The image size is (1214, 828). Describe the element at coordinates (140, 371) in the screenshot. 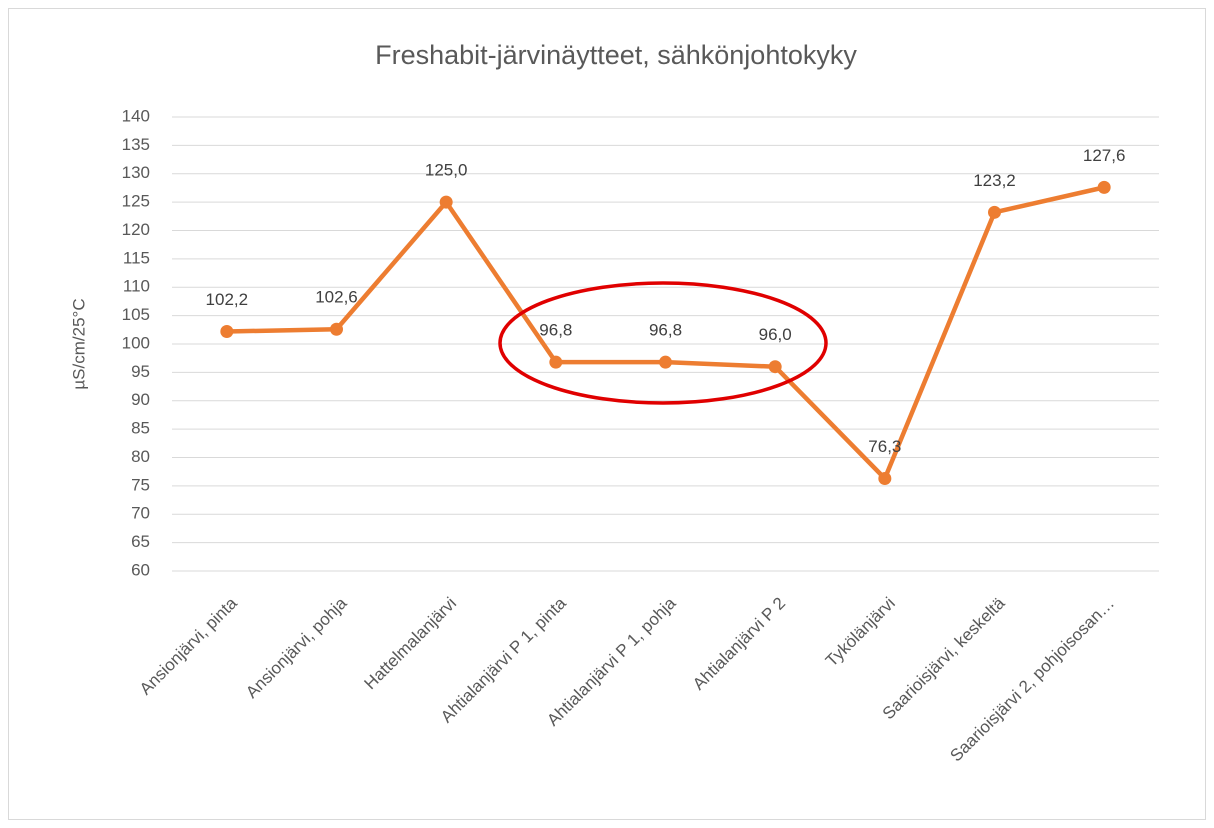

I see `y-tick-label: 95` at that location.